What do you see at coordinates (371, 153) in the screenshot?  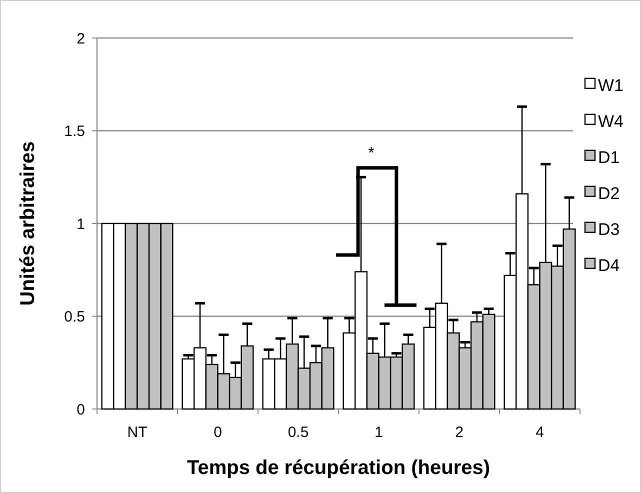 I see `annotation: *` at bounding box center [371, 153].